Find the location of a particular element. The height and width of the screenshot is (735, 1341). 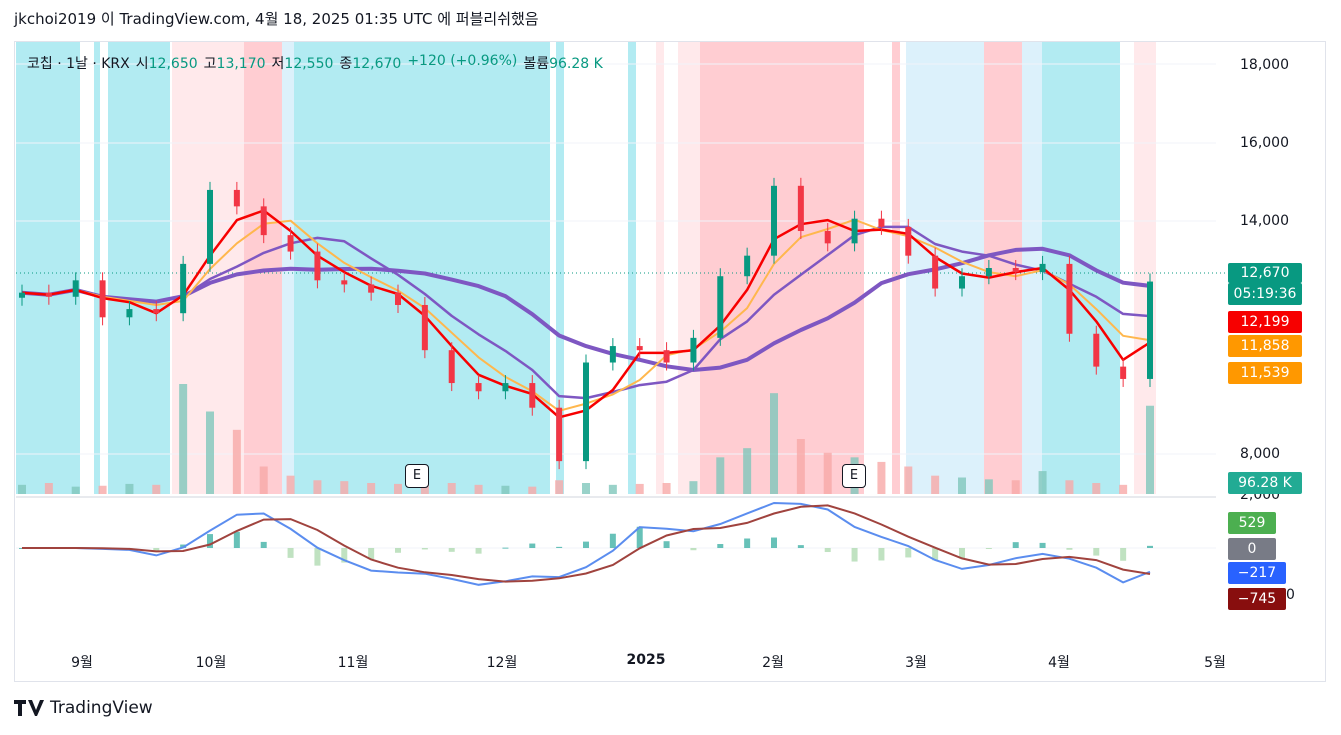

legend-high-label: 고 is located at coordinates (210, 64).